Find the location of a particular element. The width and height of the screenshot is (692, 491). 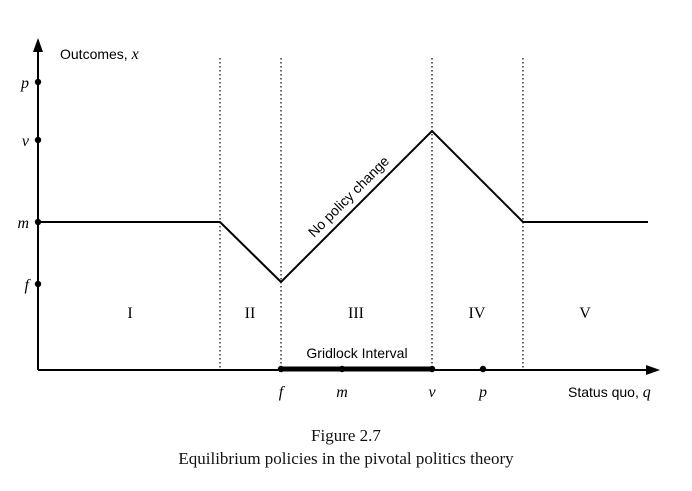

x-axis-label: Status quo, q is located at coordinates (609, 392).